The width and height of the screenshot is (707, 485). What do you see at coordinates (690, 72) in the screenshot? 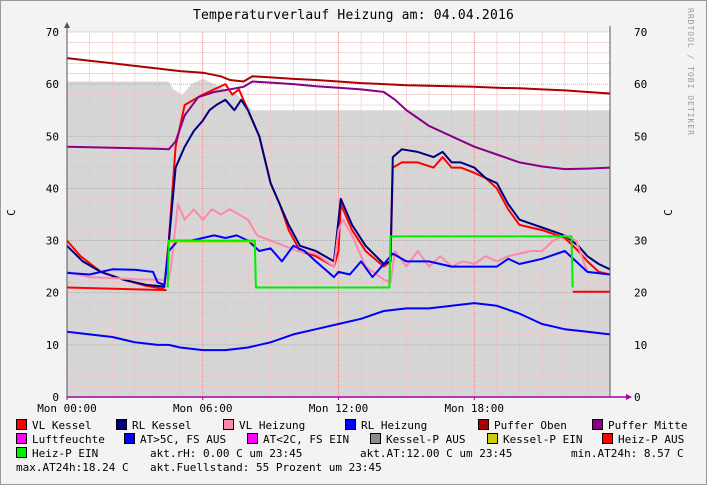
I see `rrdtool-credit: RRDTOOL / TOBI OETIKER` at bounding box center [690, 72].